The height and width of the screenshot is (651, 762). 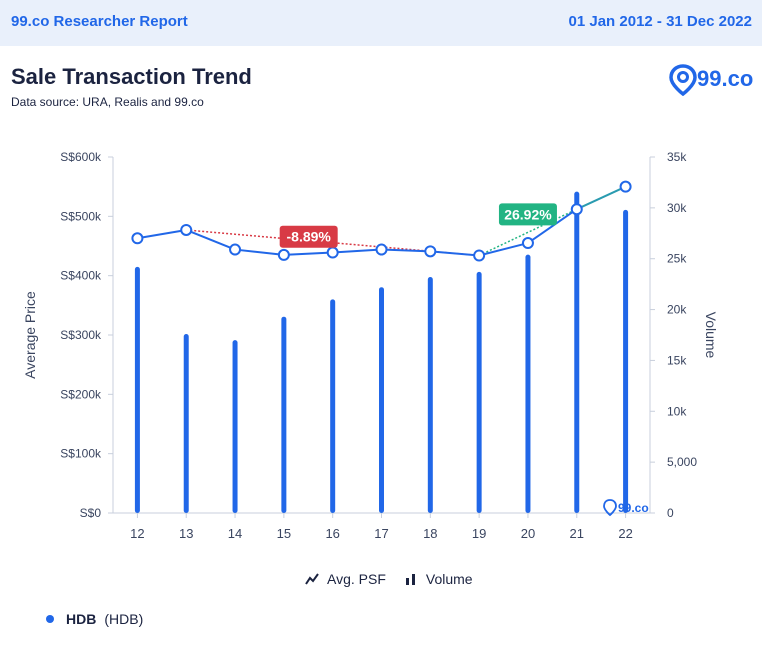 I want to click on x-tick-label: 18, so click(x=430, y=533).